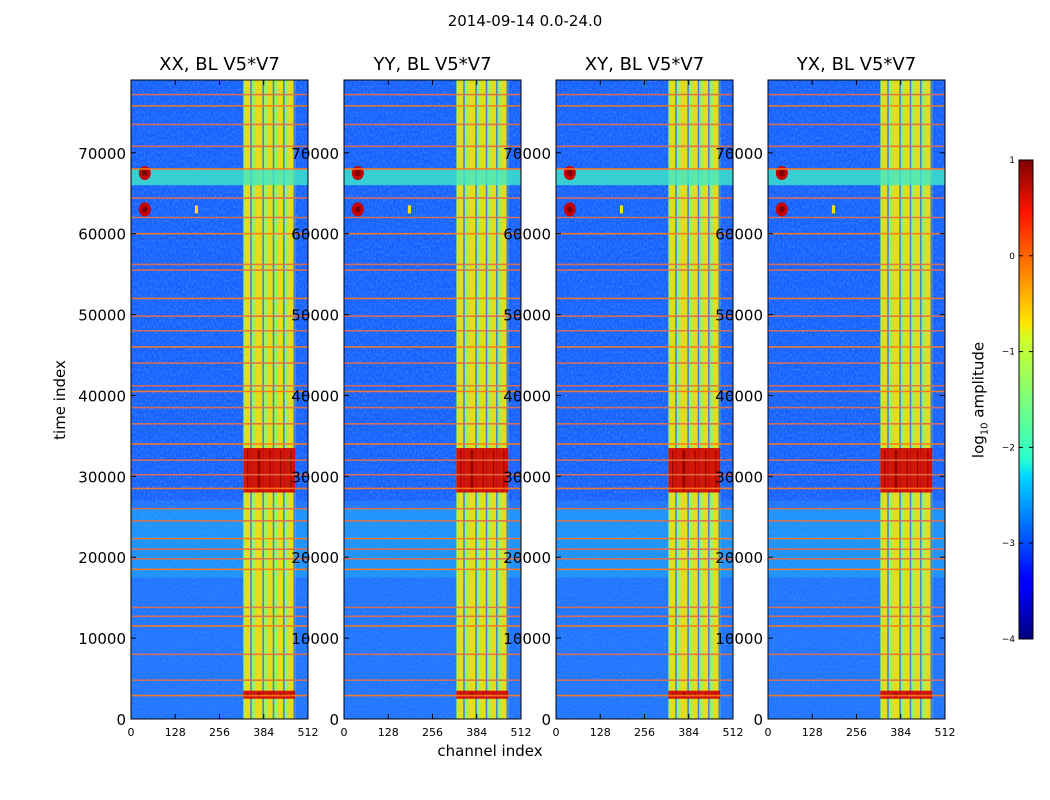 This screenshot has width=1050, height=800. What do you see at coordinates (644, 64) in the screenshot?
I see `panel-title-xy: XY, BL V5*V7` at bounding box center [644, 64].